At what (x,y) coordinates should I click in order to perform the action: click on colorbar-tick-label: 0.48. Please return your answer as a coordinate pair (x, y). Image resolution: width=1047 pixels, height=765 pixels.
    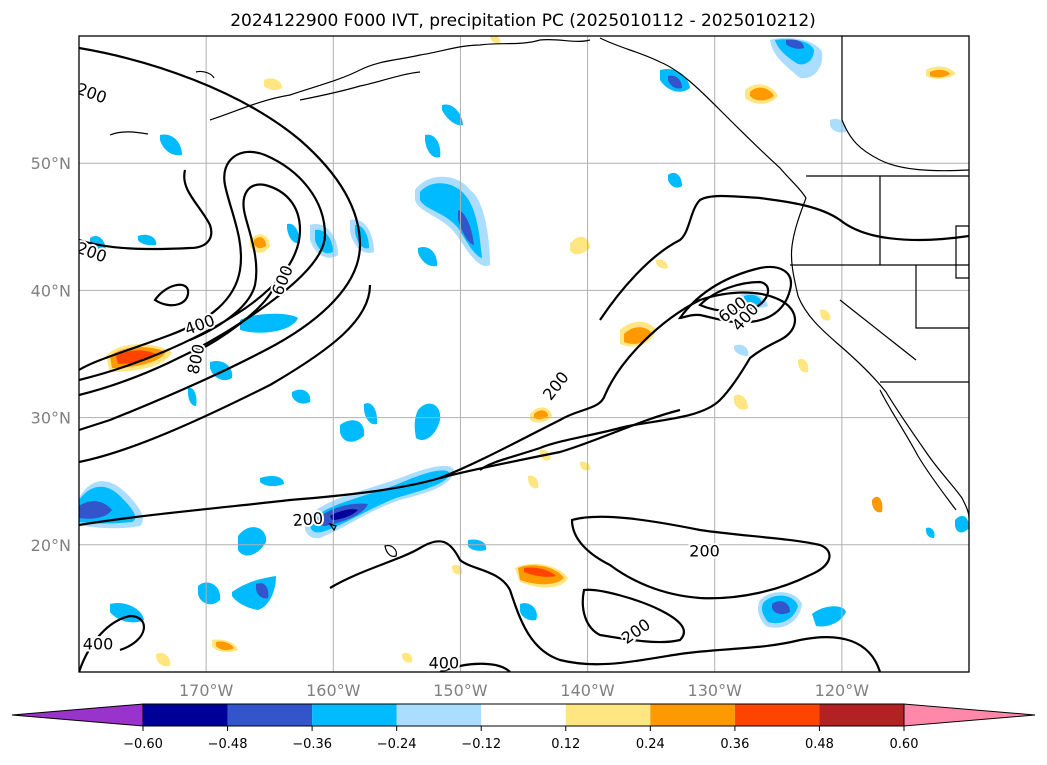
    Looking at the image, I should click on (819, 744).